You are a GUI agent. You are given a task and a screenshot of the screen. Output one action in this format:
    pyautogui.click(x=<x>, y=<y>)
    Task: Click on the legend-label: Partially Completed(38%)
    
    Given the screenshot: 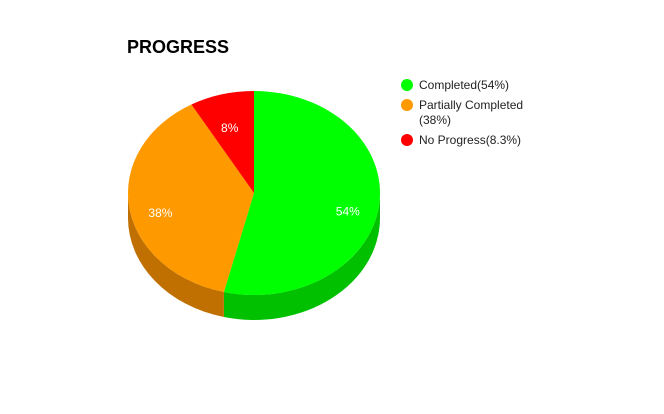 What is the action you would take?
    pyautogui.click(x=471, y=112)
    